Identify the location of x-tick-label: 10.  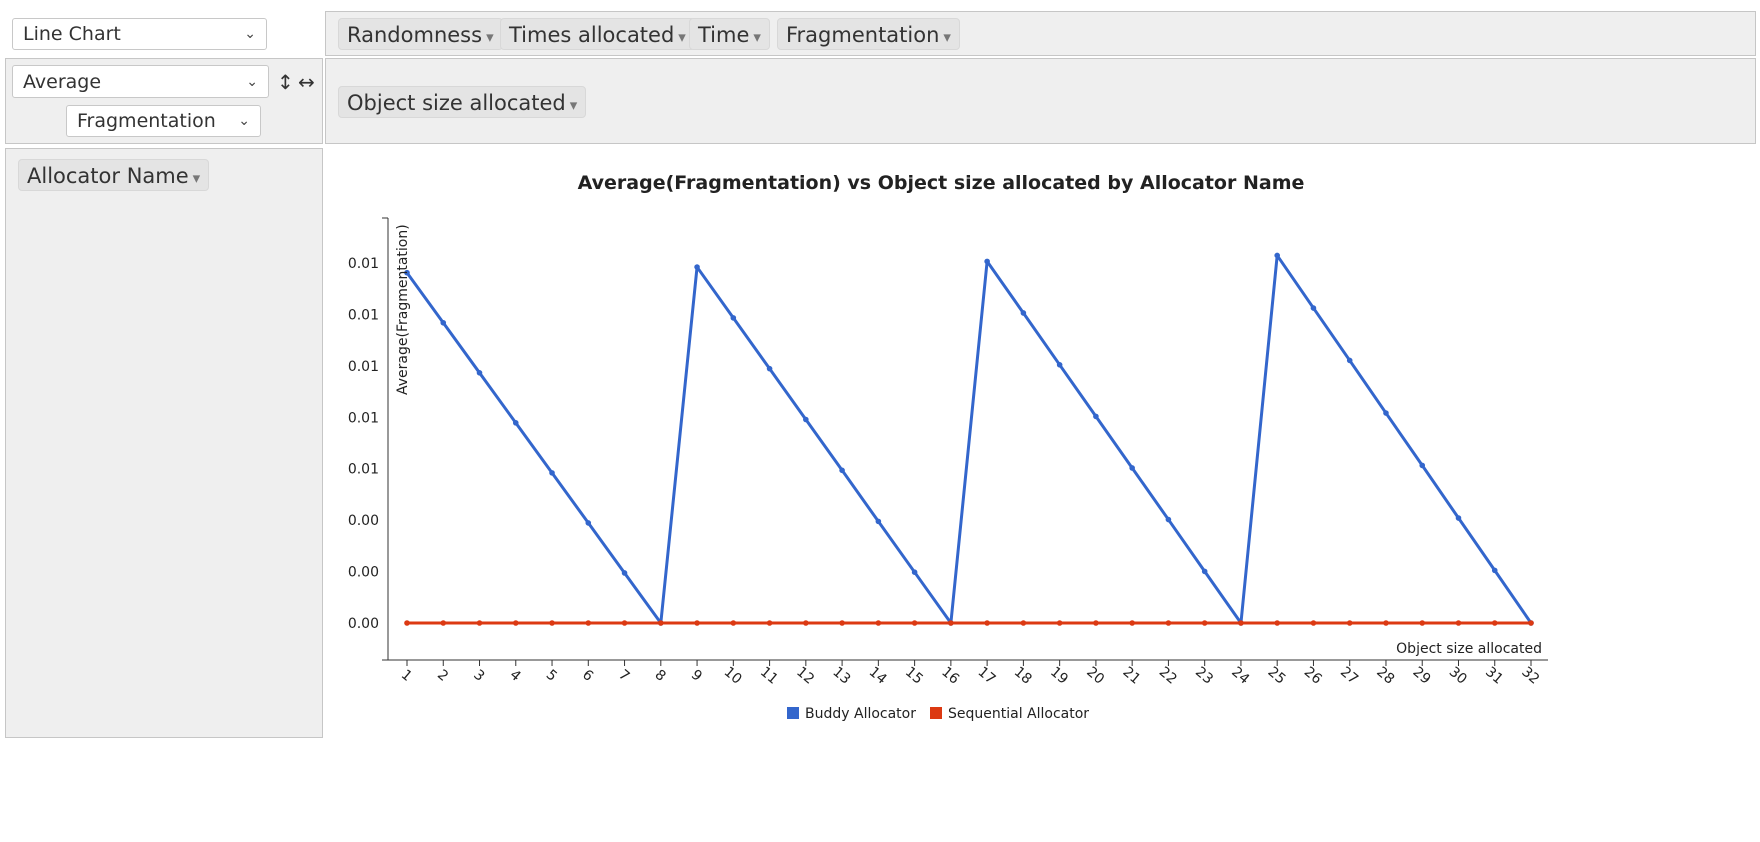
(733, 676).